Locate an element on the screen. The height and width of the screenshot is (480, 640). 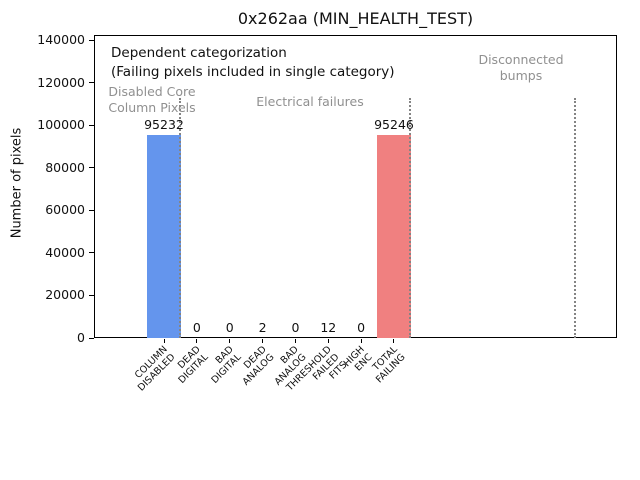
annotation-dependent-categorization: Dependent categorization is located at coordinates (199, 53).